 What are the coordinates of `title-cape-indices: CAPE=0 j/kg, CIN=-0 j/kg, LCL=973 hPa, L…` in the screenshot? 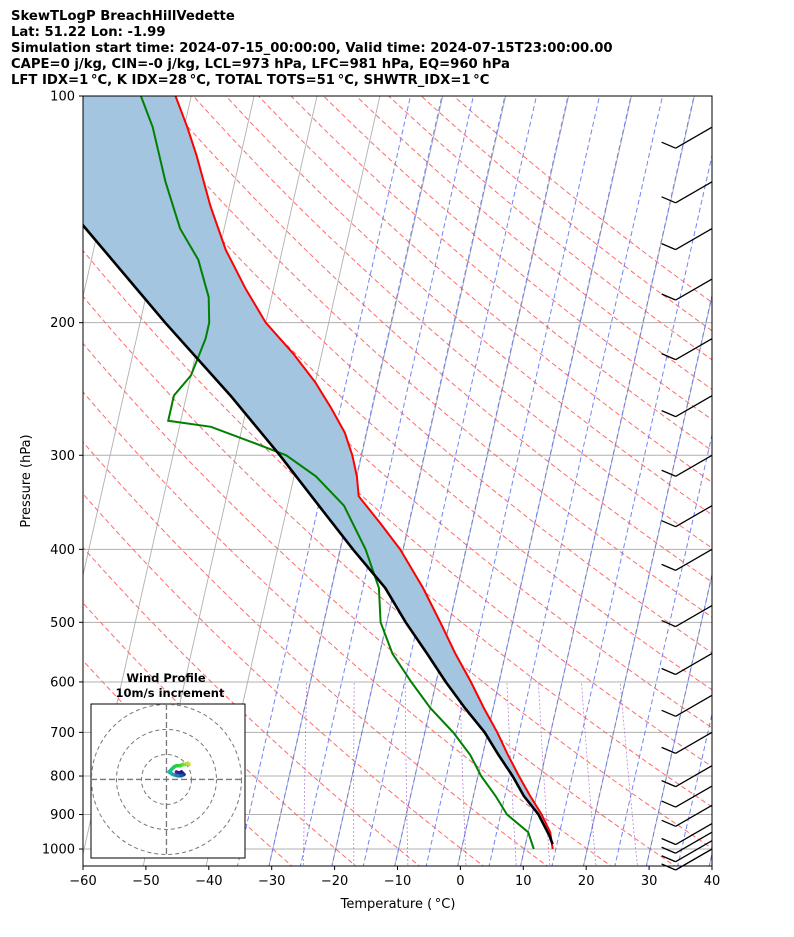 It's located at (260, 64).